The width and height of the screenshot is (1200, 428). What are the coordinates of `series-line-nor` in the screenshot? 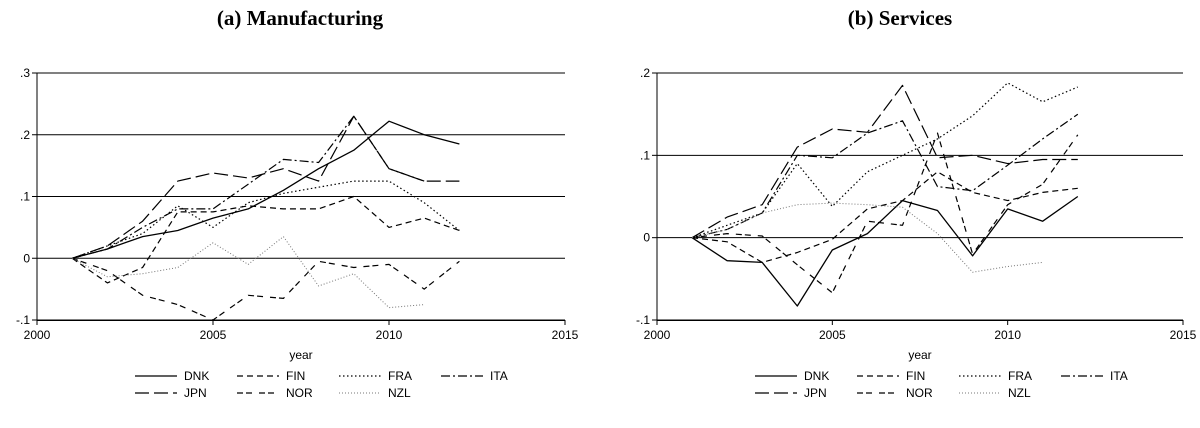 It's located at (266, 289).